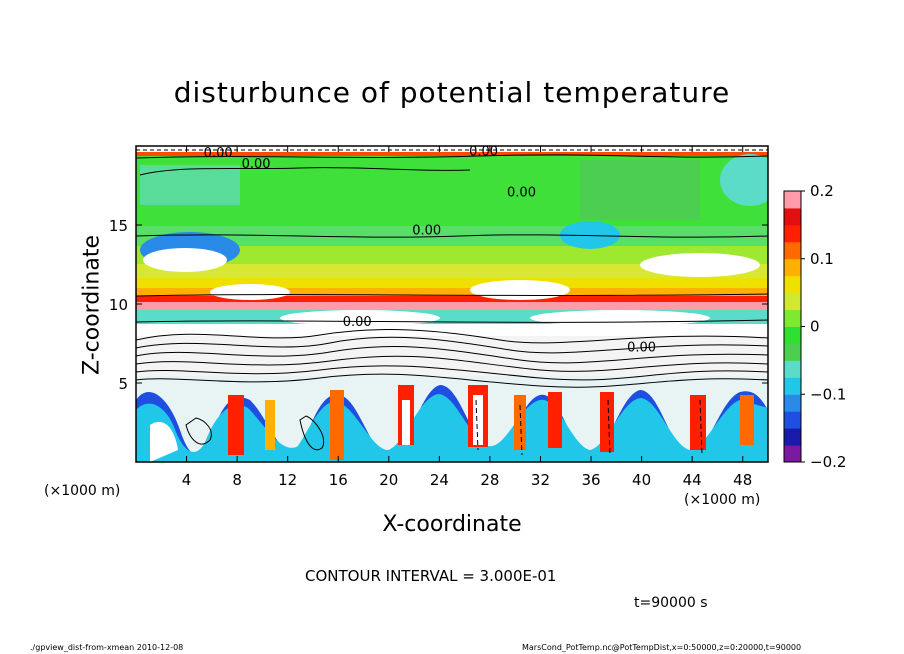 The height and width of the screenshot is (654, 904). Describe the element at coordinates (439, 480) in the screenshot. I see `x-tick-label: 24` at that location.